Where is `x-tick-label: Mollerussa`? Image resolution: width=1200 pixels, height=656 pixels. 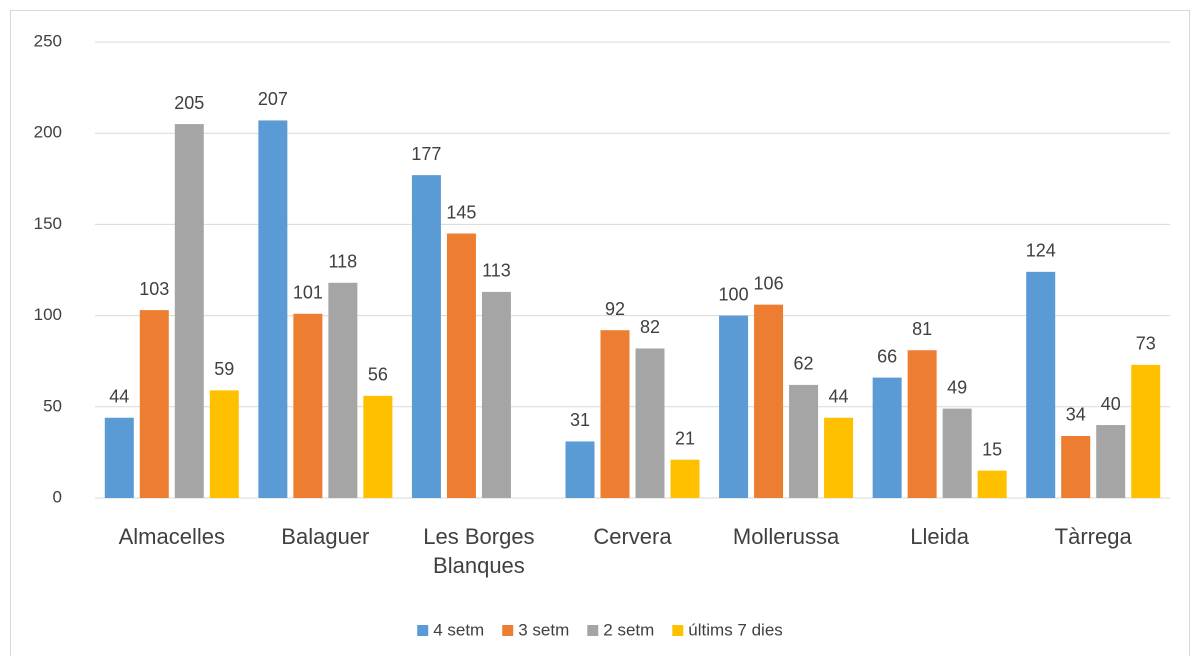
x-tick-label: Mollerussa is located at coordinates (786, 536).